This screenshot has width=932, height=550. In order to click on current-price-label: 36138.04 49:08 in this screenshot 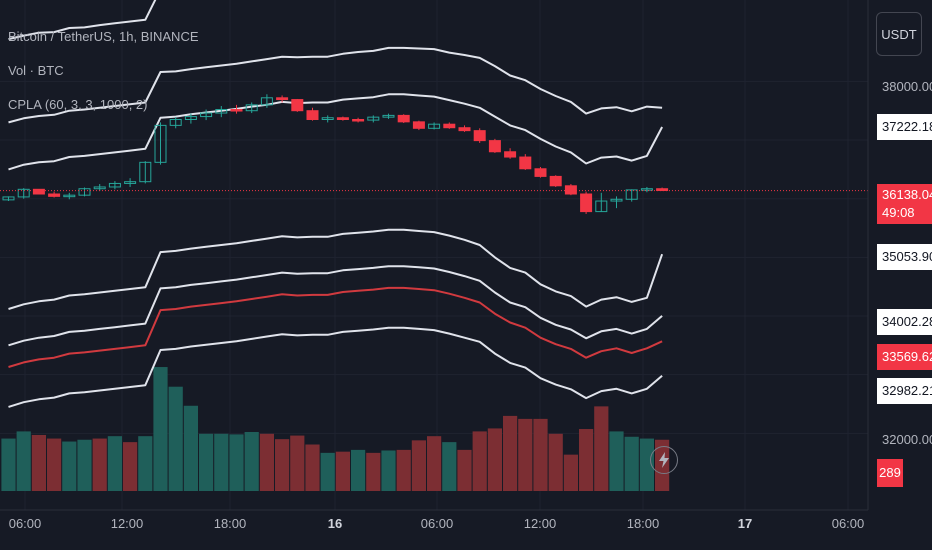, I will do `click(904, 204)`.